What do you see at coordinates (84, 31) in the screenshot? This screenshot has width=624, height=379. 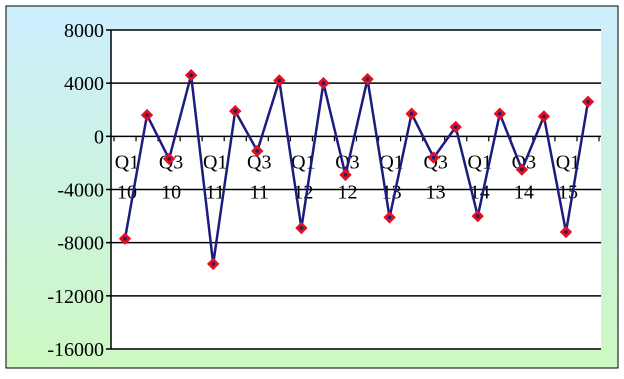 I see `y-tick-label: 8000` at bounding box center [84, 31].